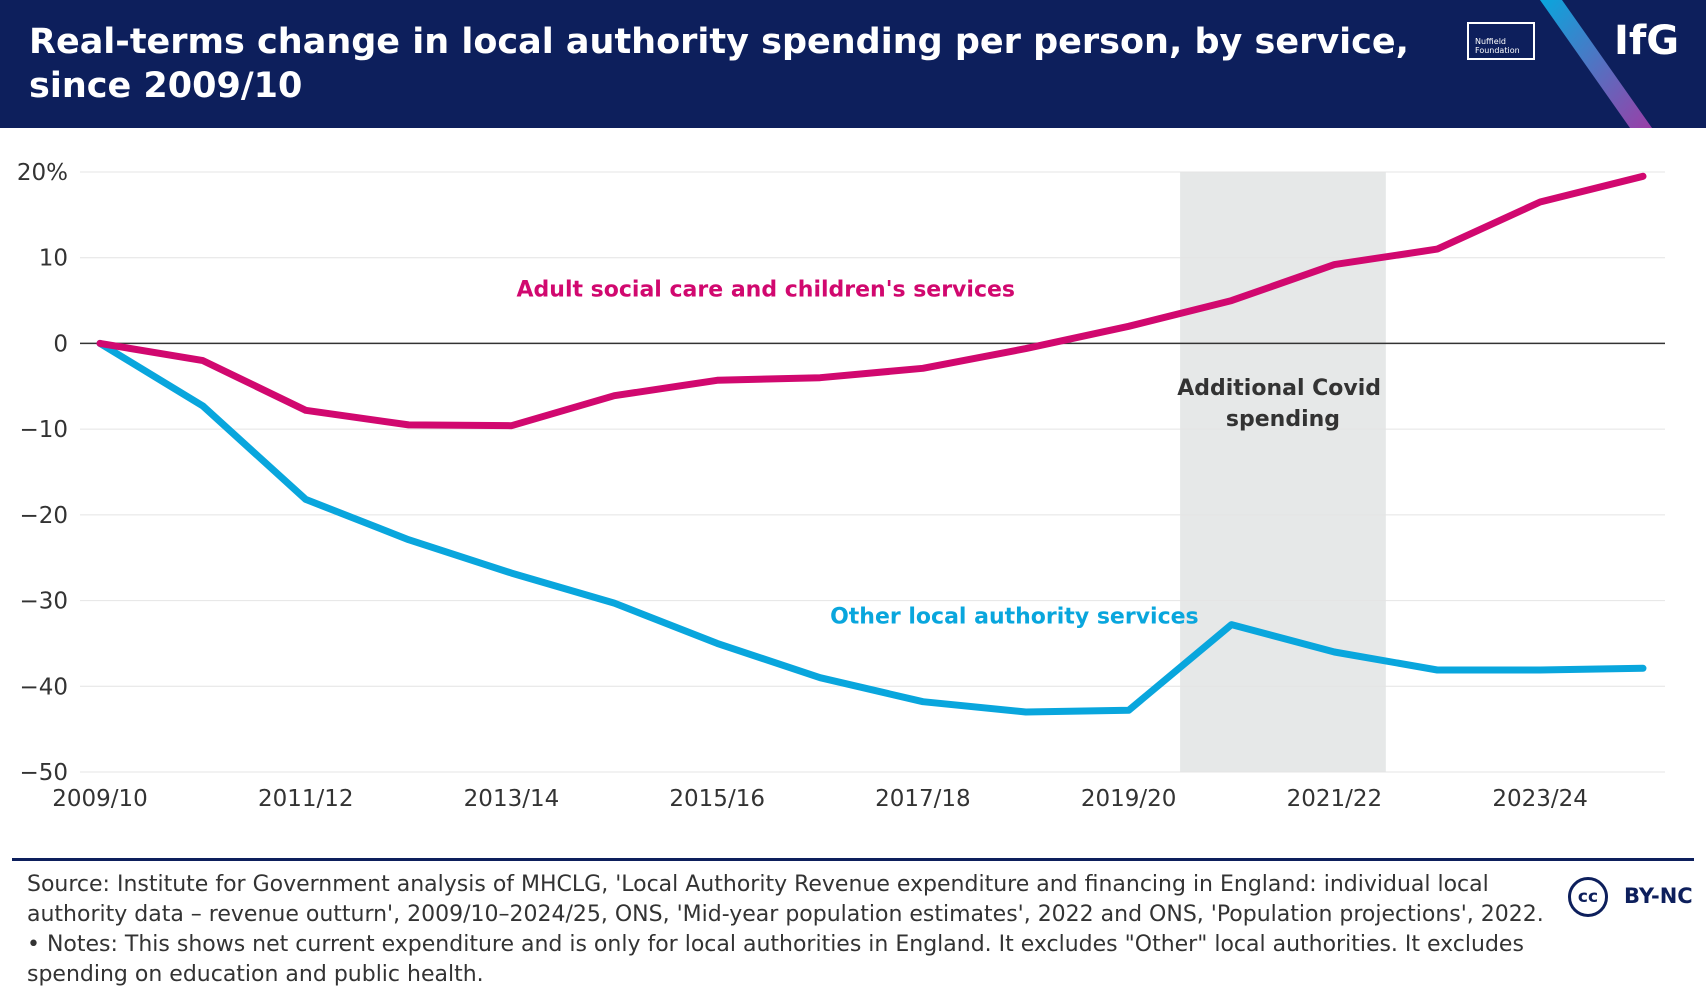 The height and width of the screenshot is (1008, 1706). Describe the element at coordinates (853, 859) in the screenshot. I see `footer-divider` at that location.